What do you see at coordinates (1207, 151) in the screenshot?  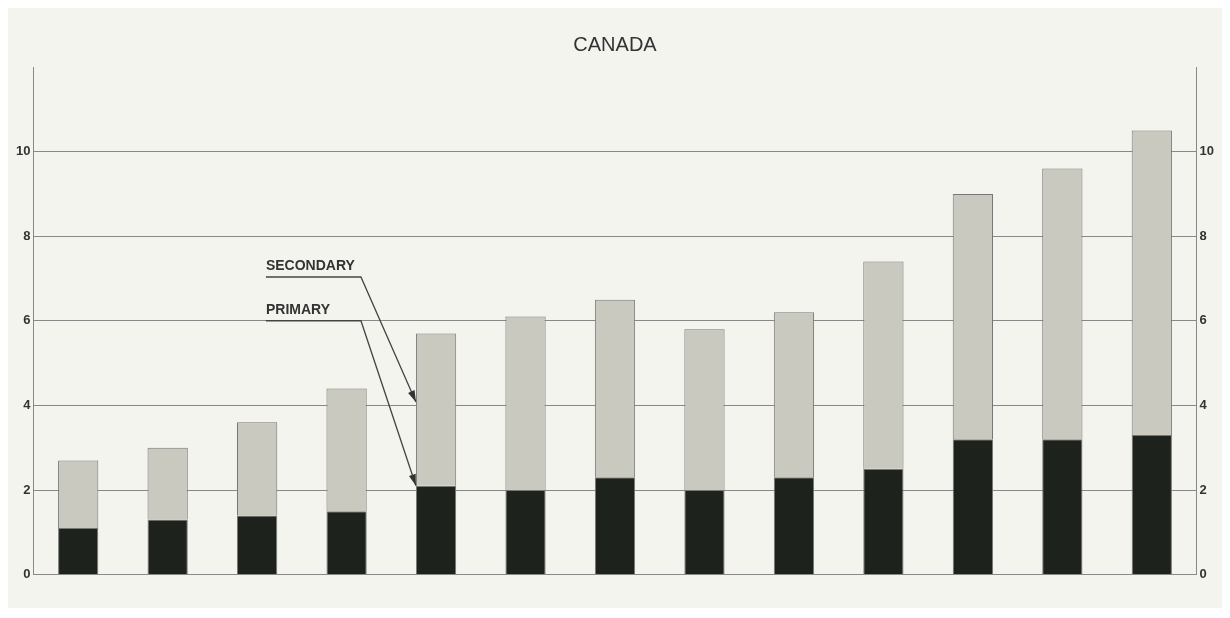 I see `y2-tick-label: 10` at bounding box center [1207, 151].